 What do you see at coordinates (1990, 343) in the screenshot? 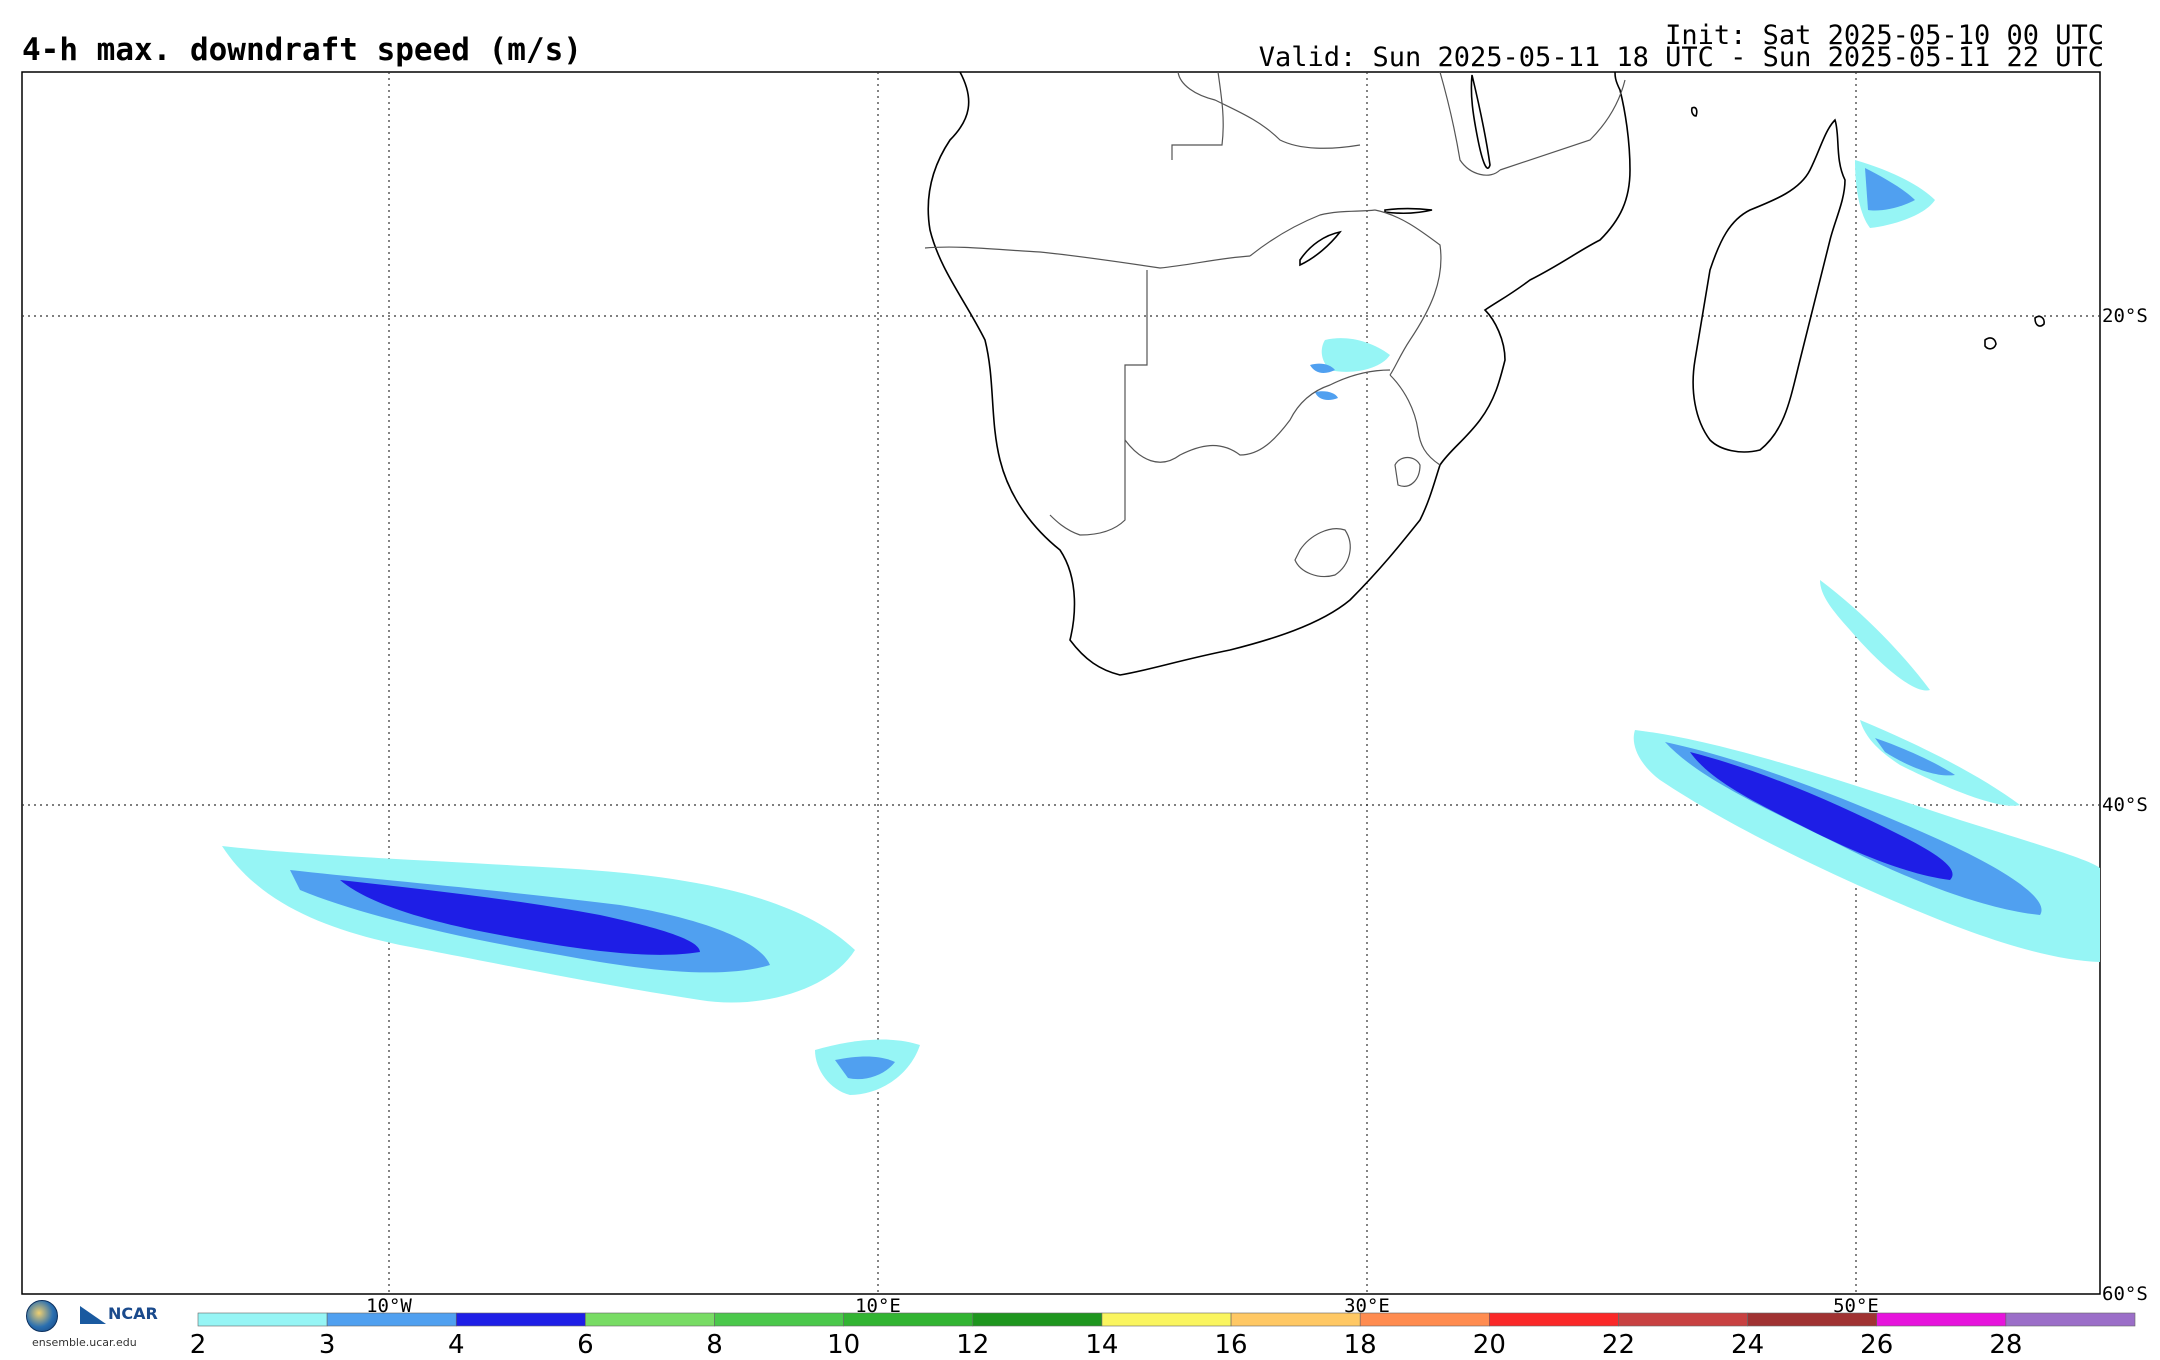
I see `mauritius` at bounding box center [1990, 343].